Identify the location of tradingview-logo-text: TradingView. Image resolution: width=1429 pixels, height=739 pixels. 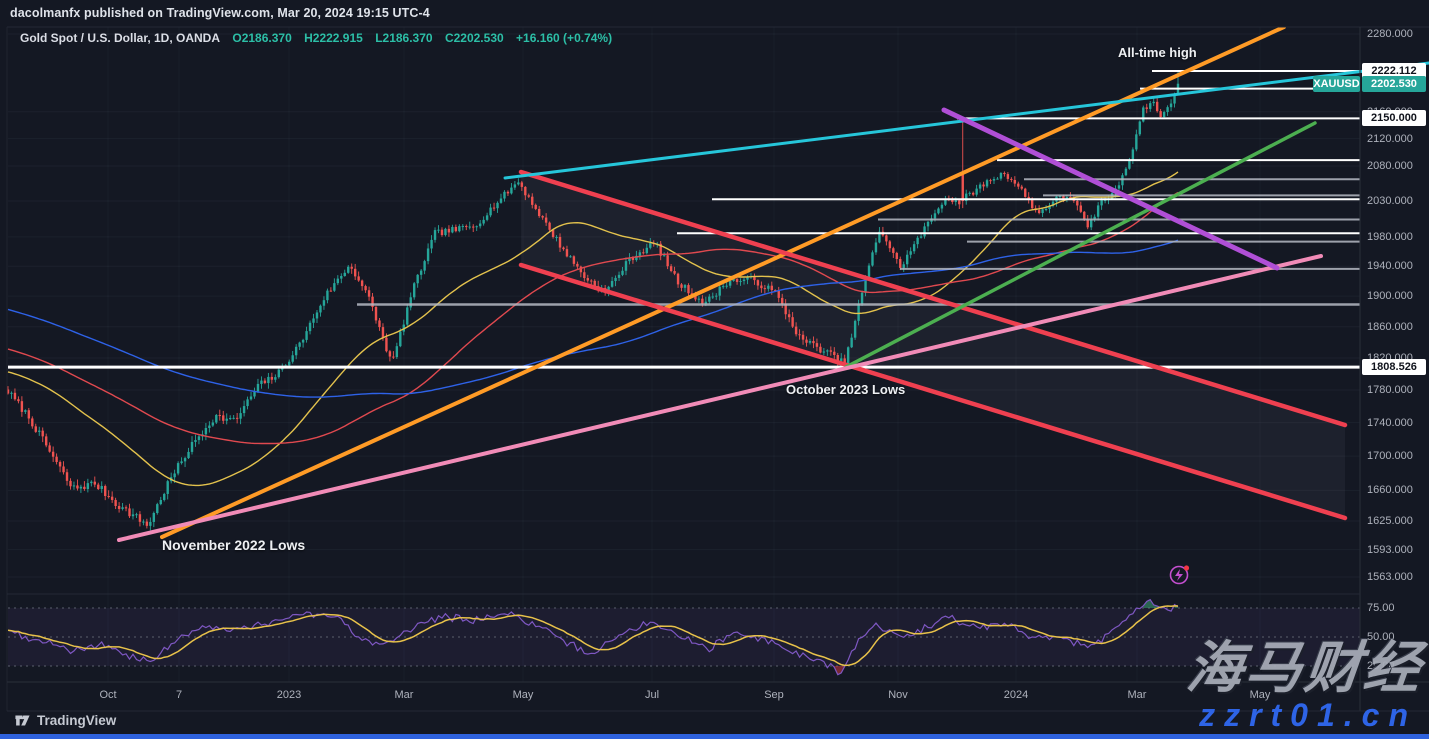
(77, 720).